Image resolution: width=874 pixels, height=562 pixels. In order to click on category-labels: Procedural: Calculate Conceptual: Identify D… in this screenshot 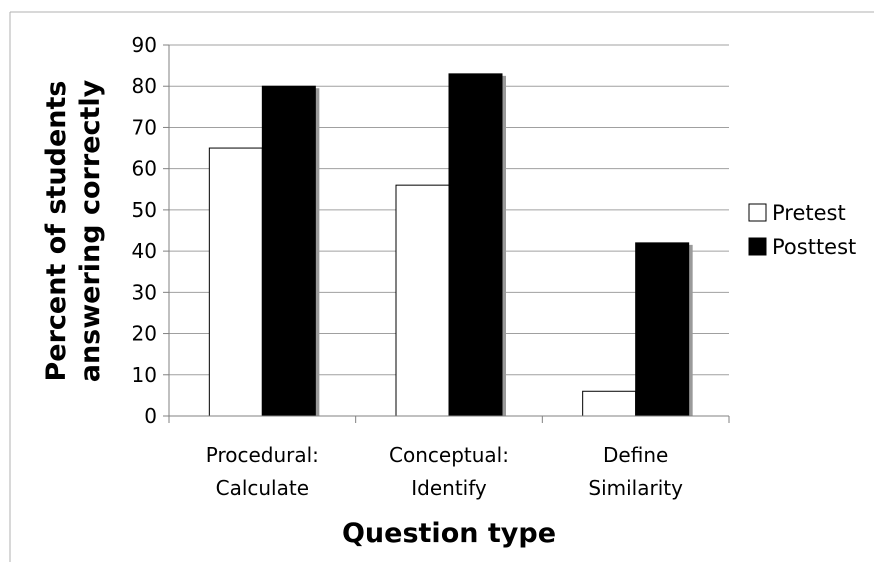, I will do `click(444, 471)`.